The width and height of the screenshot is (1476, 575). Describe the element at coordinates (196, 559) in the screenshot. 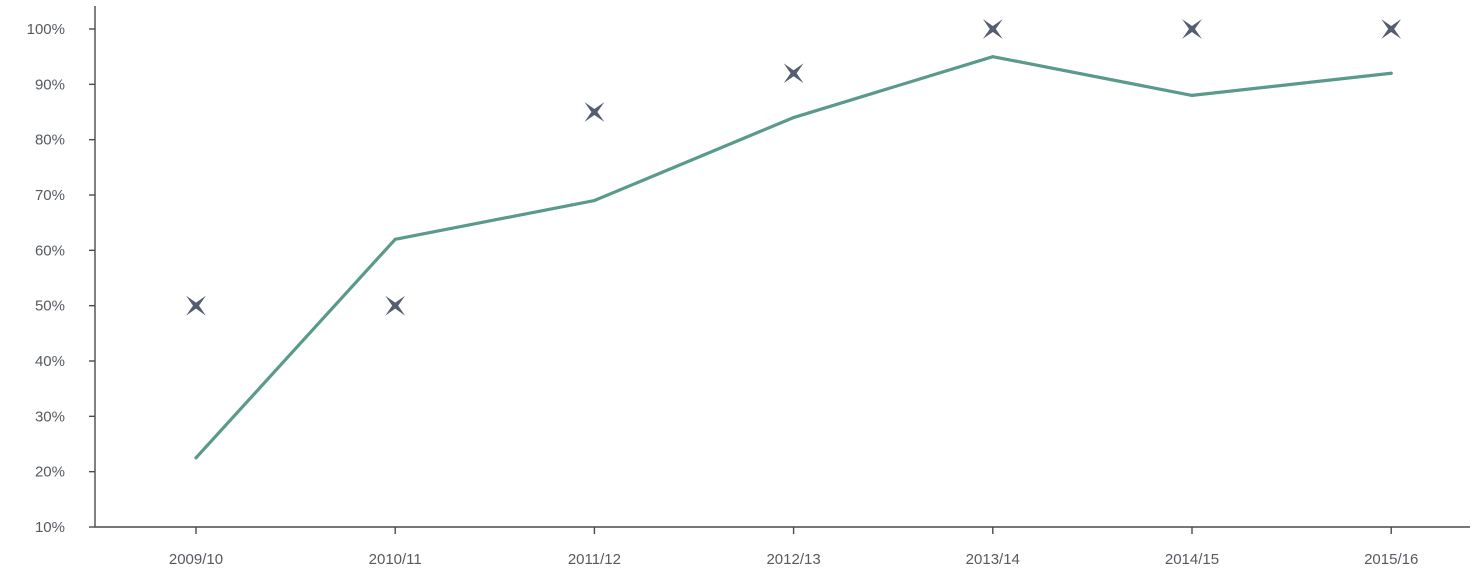

I see `x-tick-label: 2009/10` at that location.